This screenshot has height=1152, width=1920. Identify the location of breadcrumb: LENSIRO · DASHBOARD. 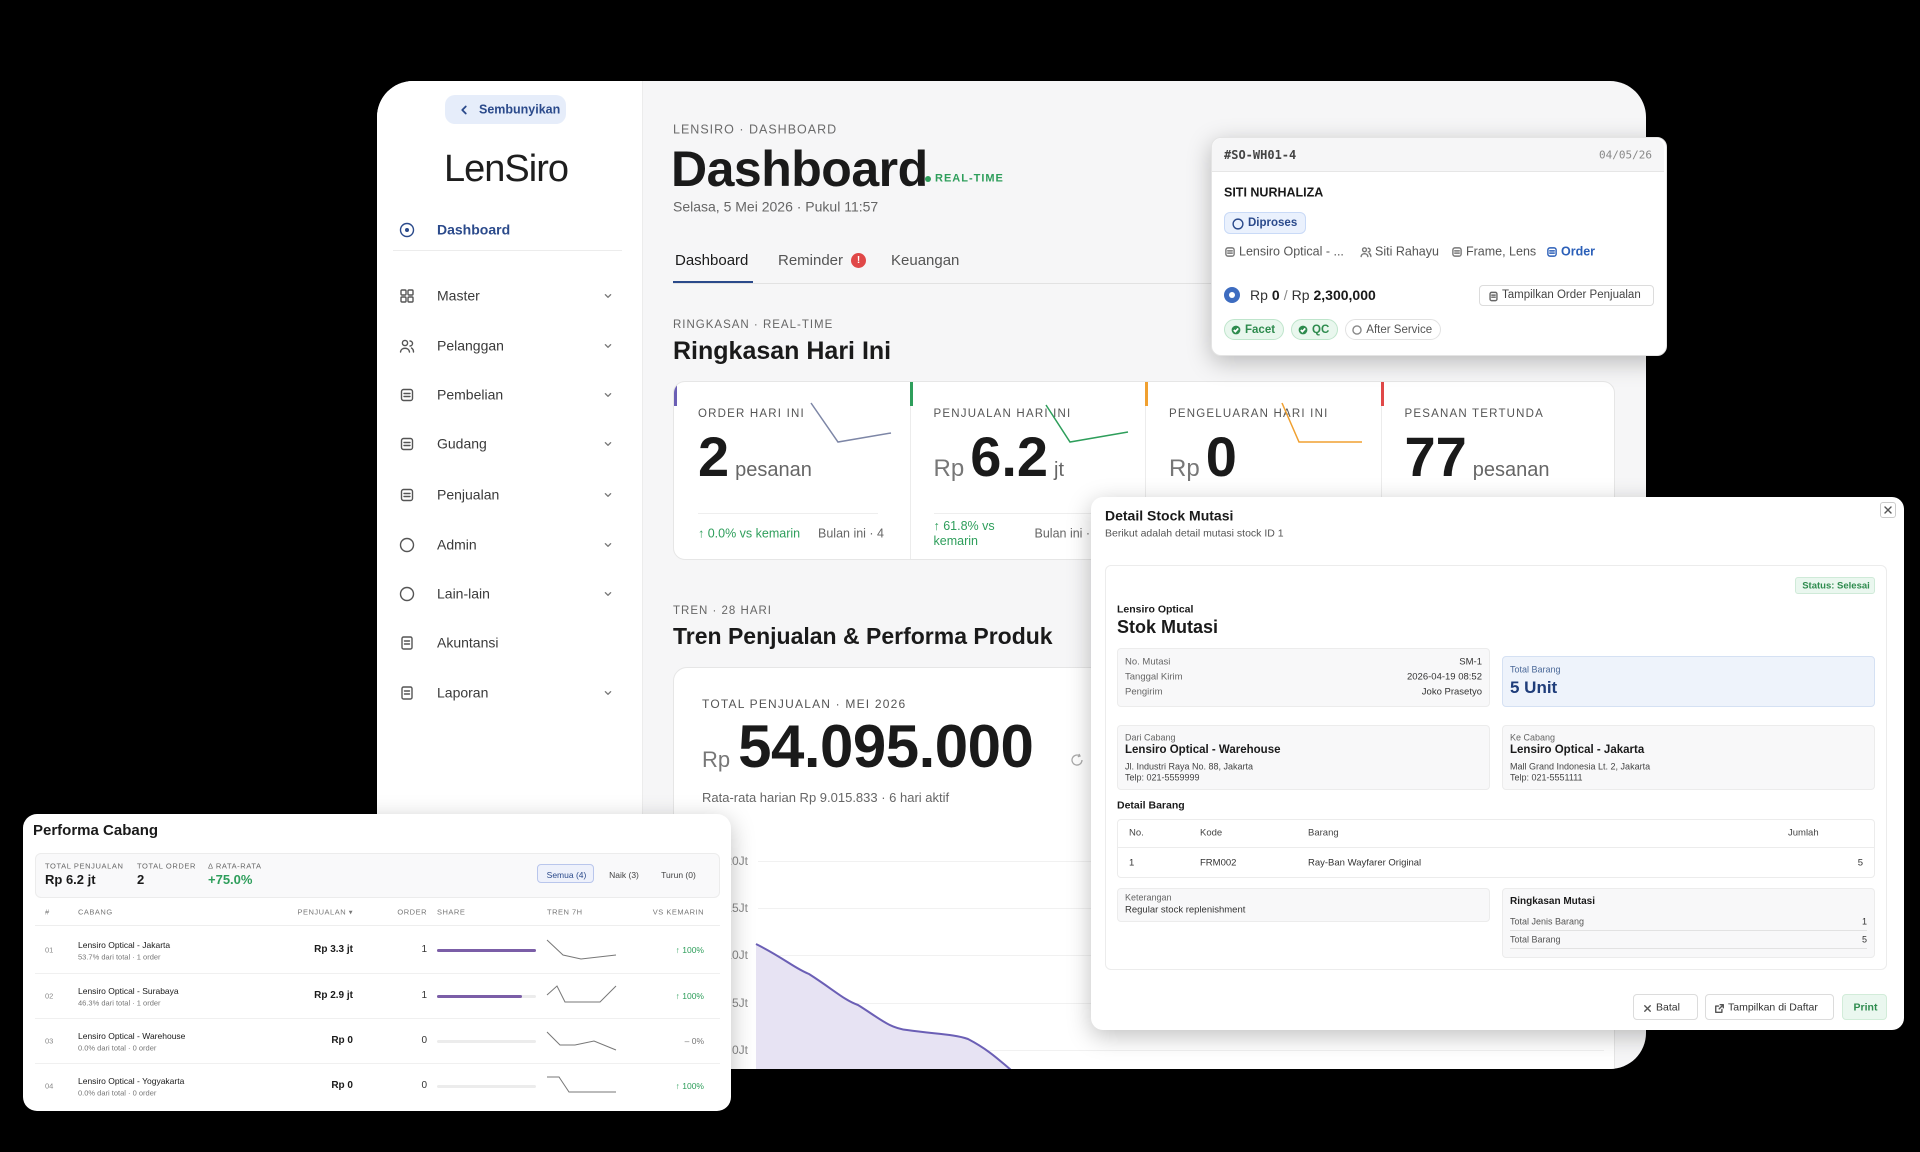
(755, 129).